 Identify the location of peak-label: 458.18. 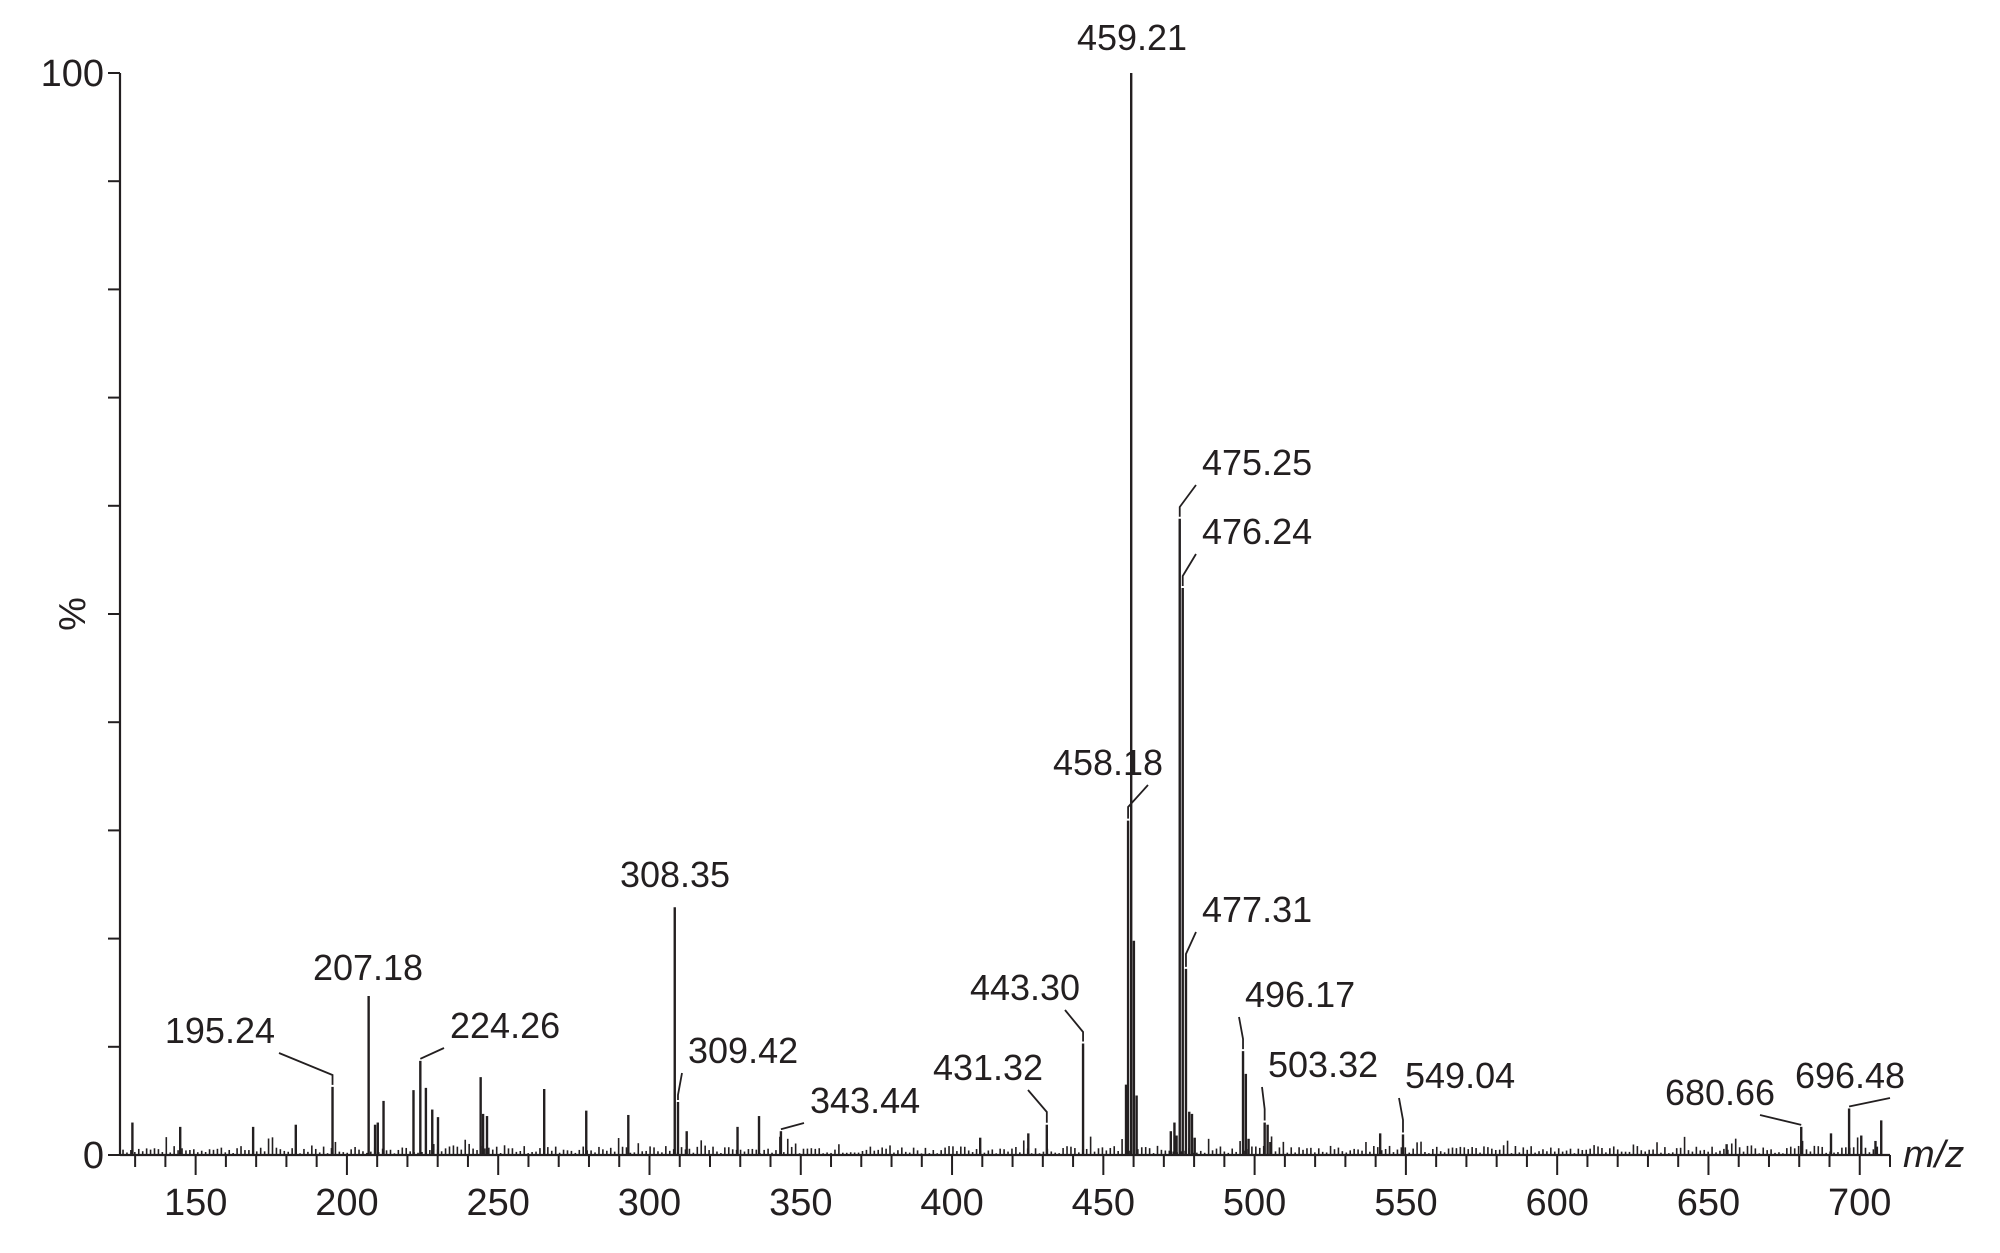
(1108, 762).